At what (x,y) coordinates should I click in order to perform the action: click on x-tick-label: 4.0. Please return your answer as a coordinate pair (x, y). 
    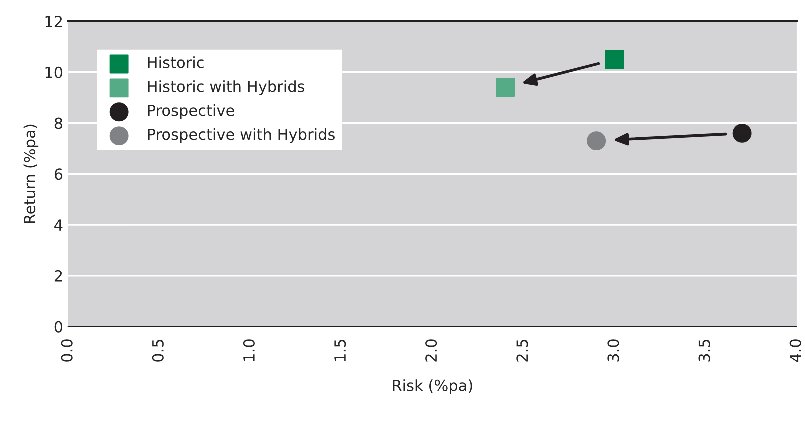
    Looking at the image, I should click on (796, 351).